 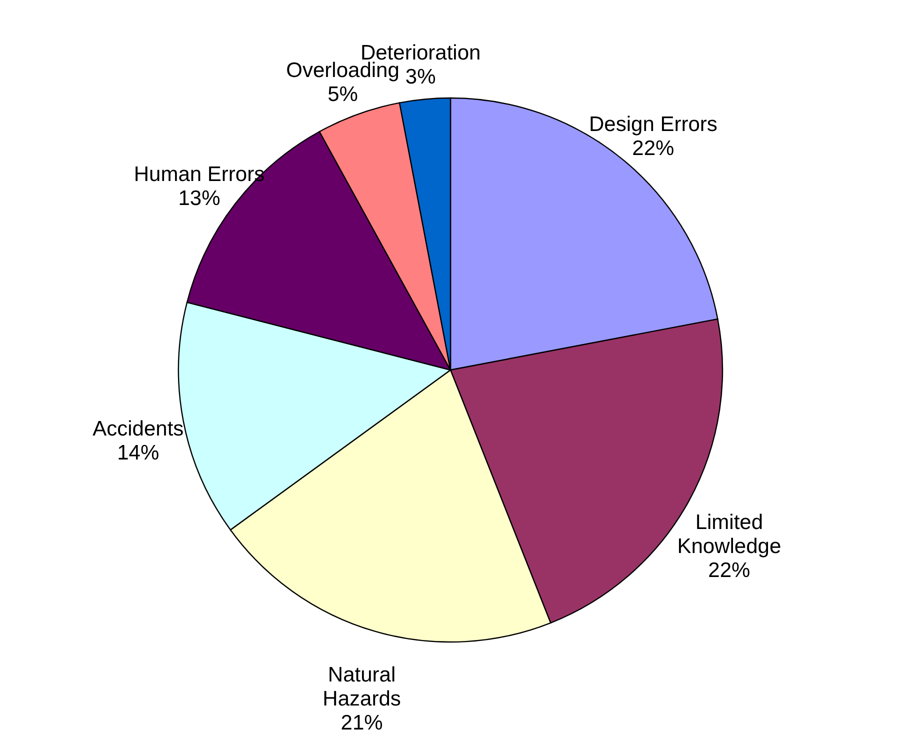 What do you see at coordinates (199, 198) in the screenshot?
I see `data-label: 13%` at bounding box center [199, 198].